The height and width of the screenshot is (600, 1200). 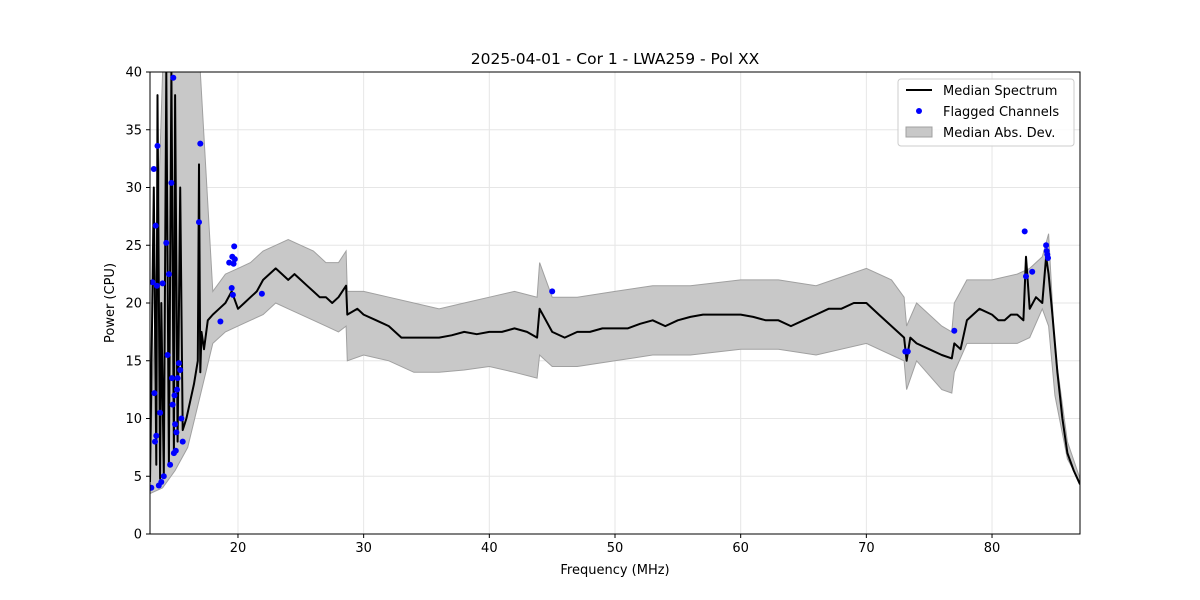 I want to click on legend-band-label: Median Abs. Dev., so click(x=999, y=133).